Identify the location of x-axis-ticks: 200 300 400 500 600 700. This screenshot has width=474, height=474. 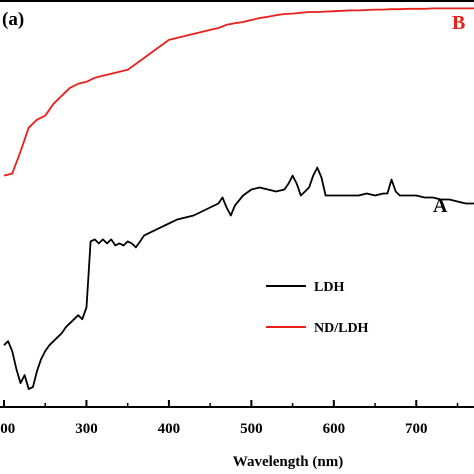
(229, 418).